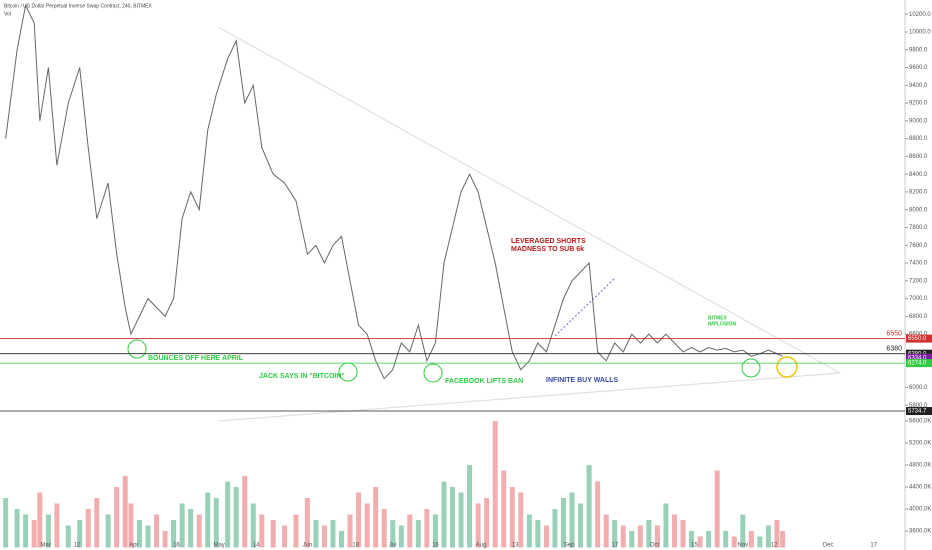 This screenshot has width=932, height=550. I want to click on annotation: LEVERAGED SHORTS, so click(548, 241).